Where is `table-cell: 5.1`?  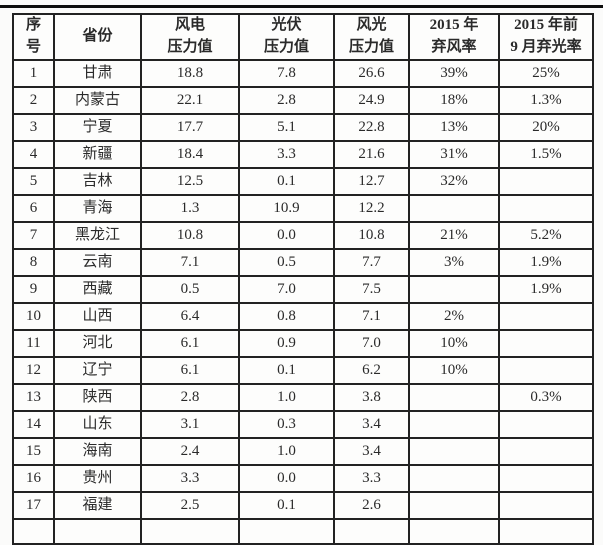
table-cell: 5.1 is located at coordinates (286, 127).